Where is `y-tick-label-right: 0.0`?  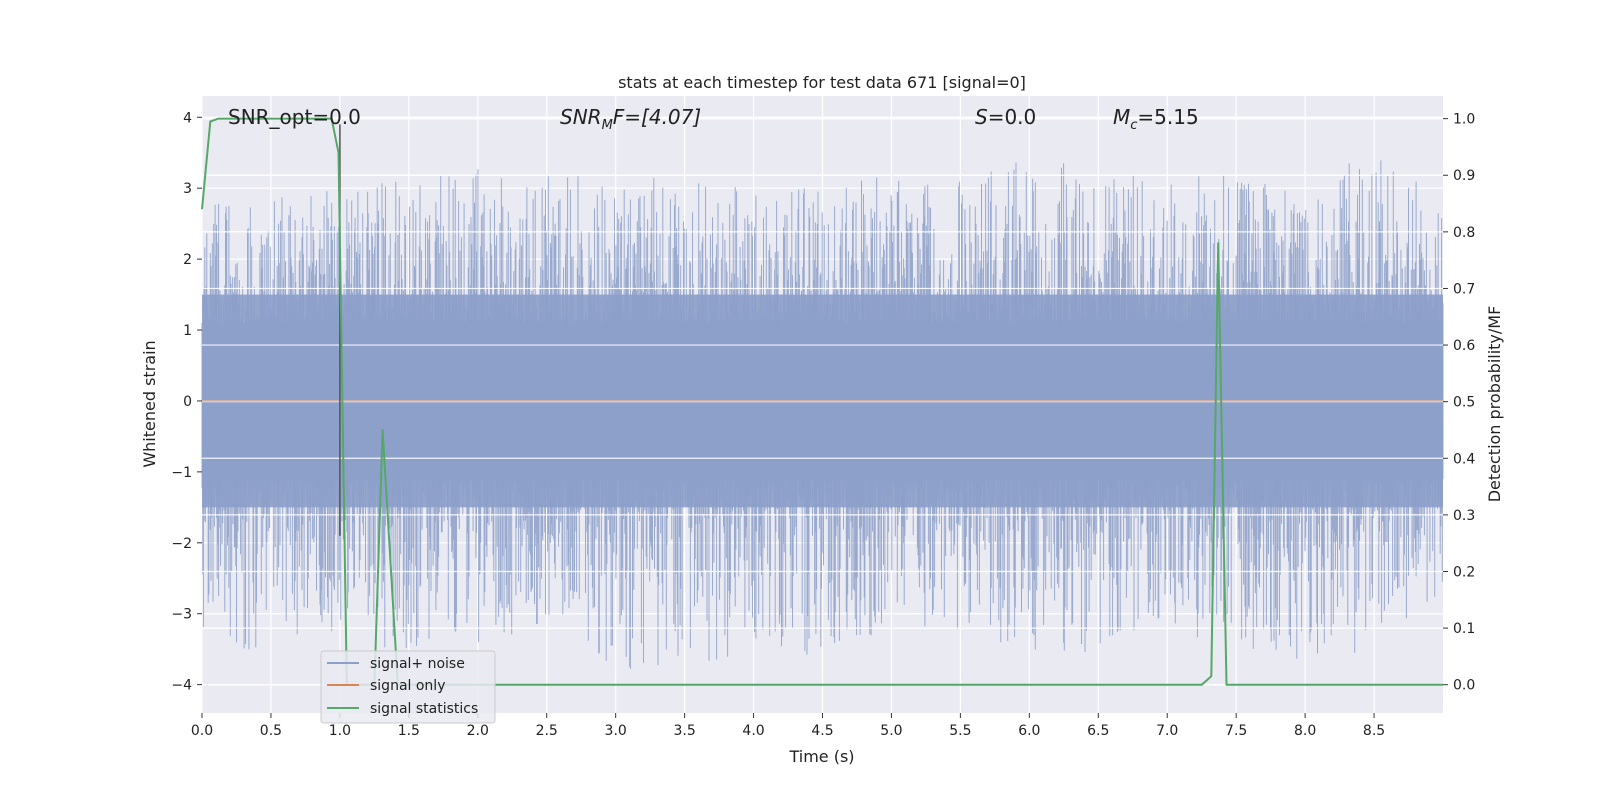 y-tick-label-right: 0.0 is located at coordinates (1464, 686).